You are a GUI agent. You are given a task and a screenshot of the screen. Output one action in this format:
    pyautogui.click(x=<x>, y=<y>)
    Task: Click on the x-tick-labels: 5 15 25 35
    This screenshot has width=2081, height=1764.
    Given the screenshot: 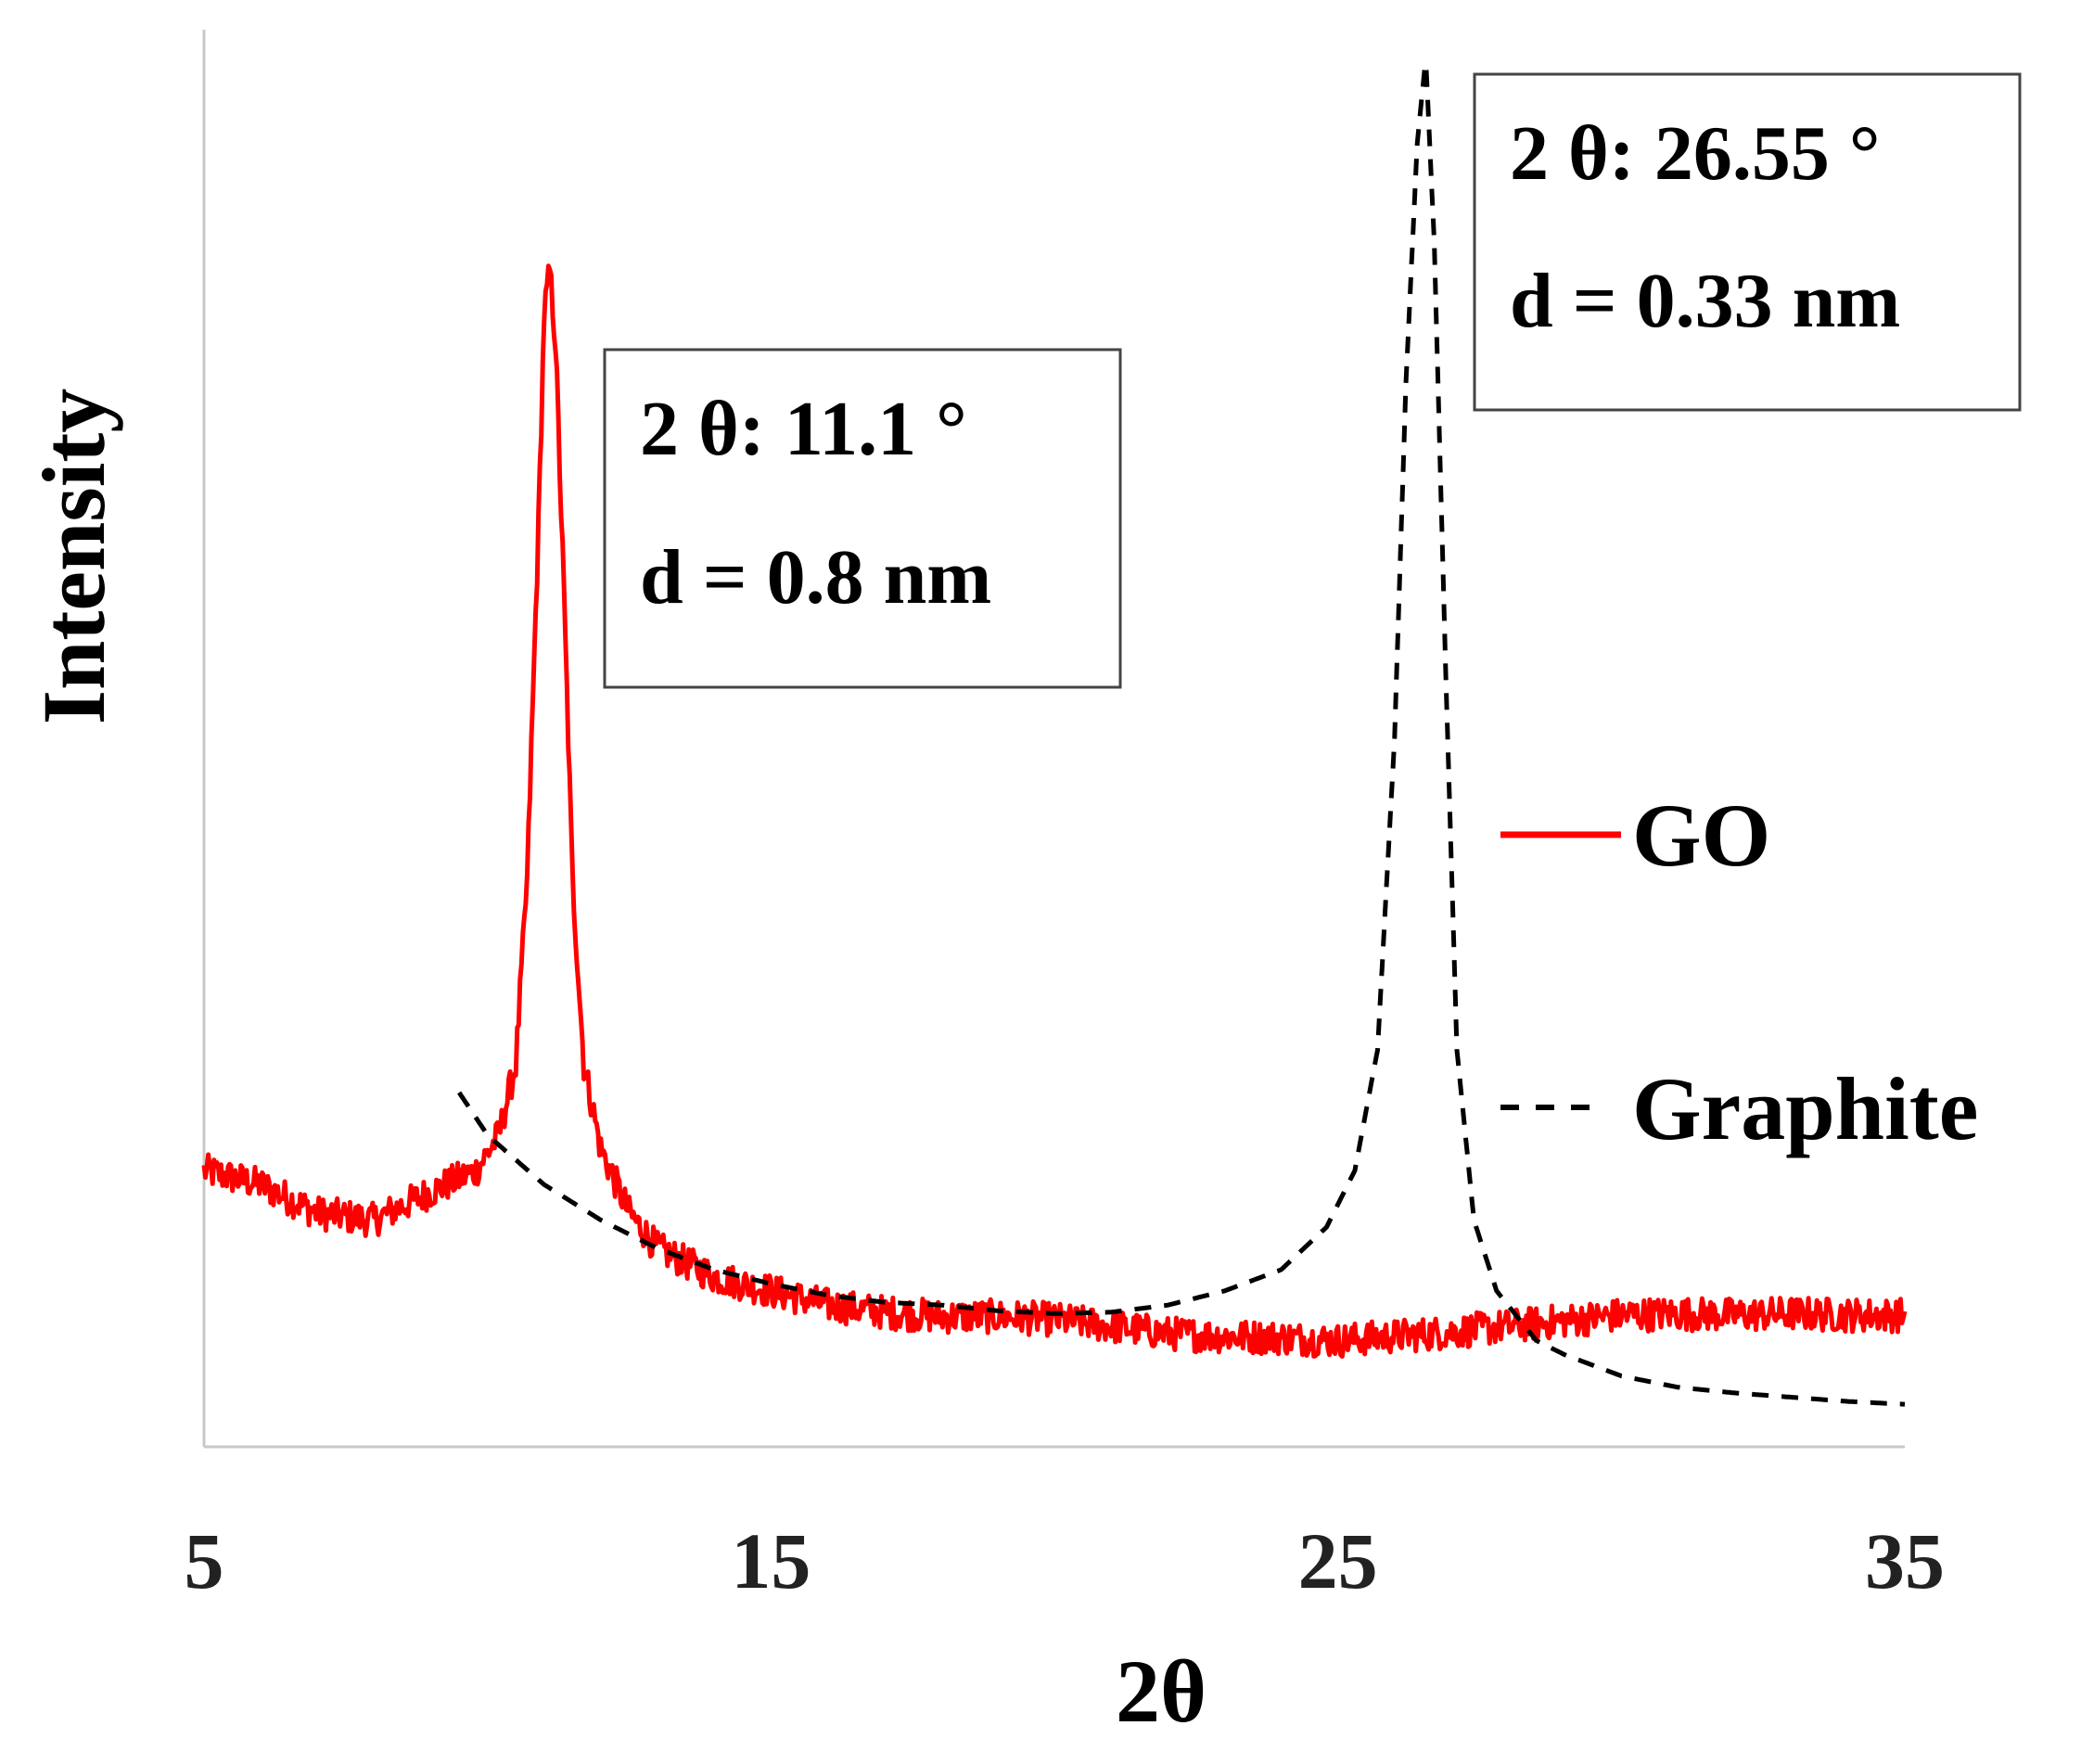 What is the action you would take?
    pyautogui.click(x=1065, y=1560)
    